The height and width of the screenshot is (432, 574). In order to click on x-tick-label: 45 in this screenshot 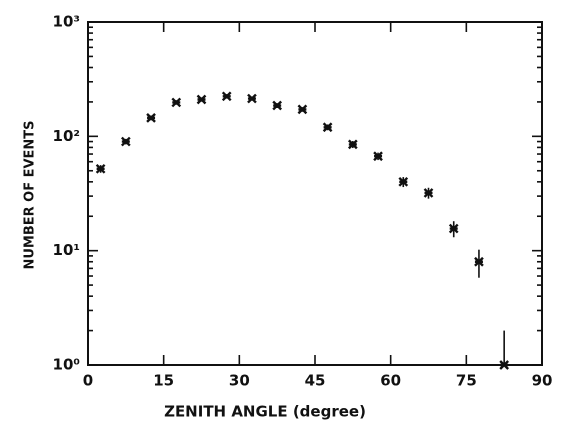, I will do `click(315, 381)`.